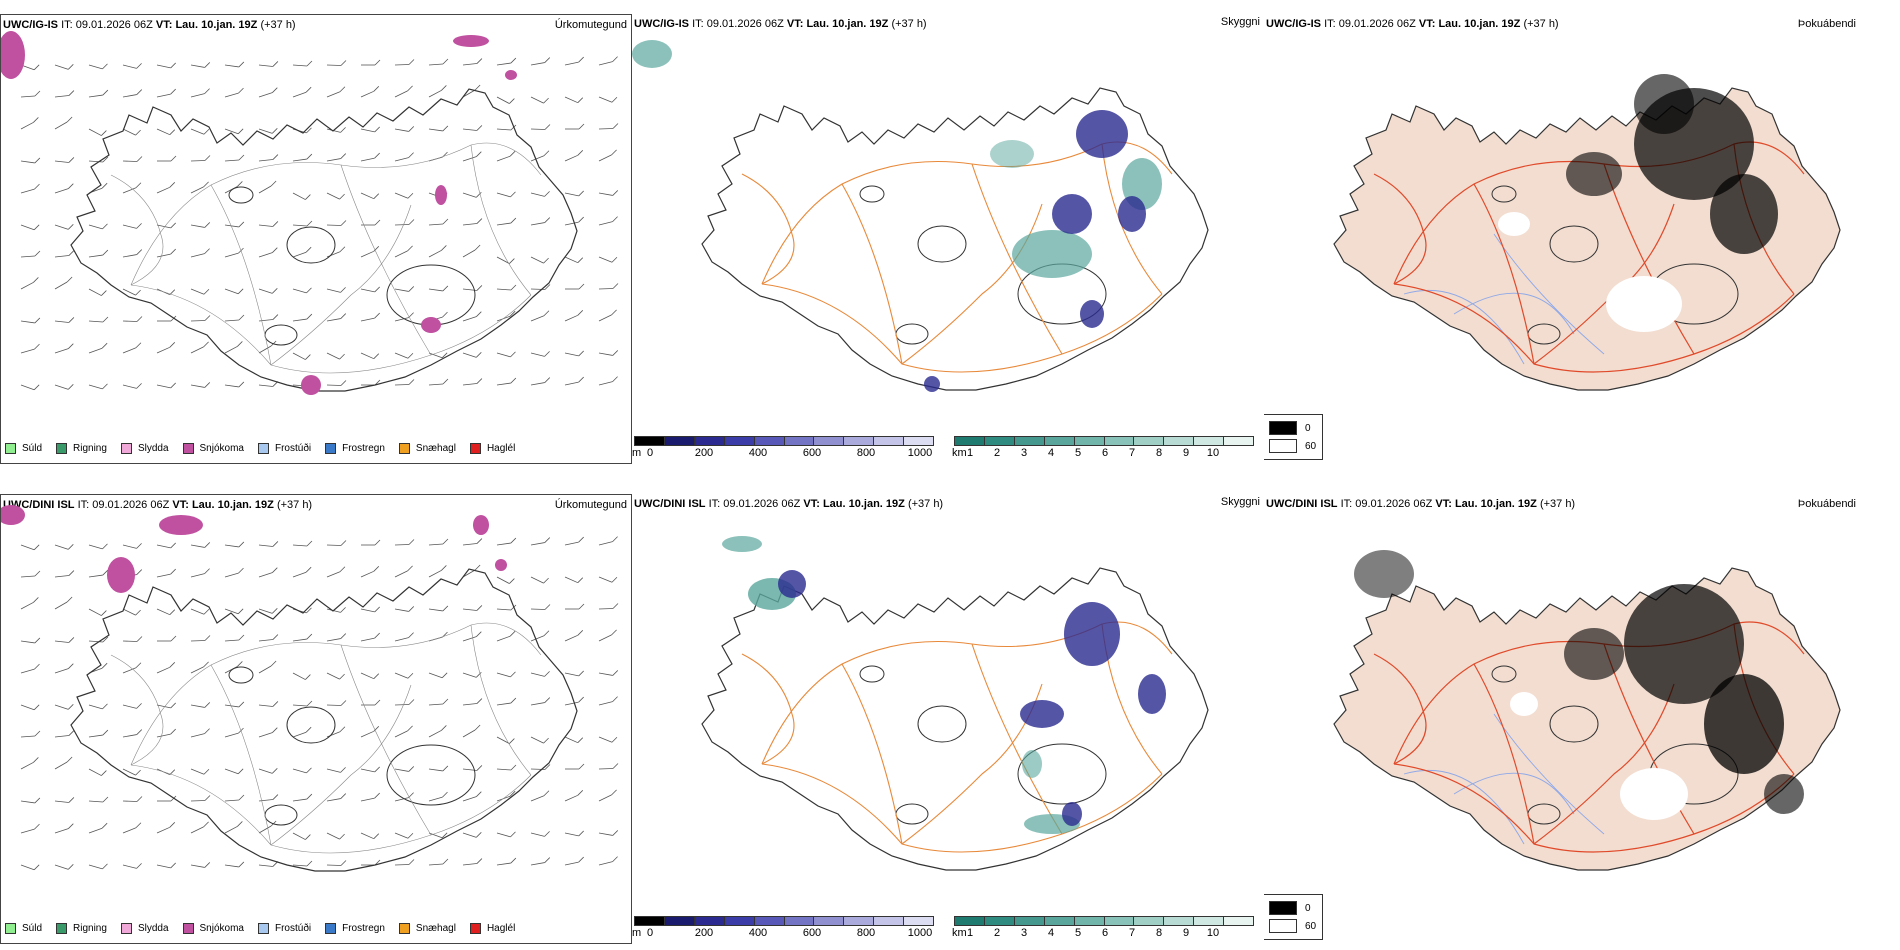 The width and height of the screenshot is (1900, 950). I want to click on ceiling-scale: 0 200 400 600 800 1000 m, so click(783, 928).